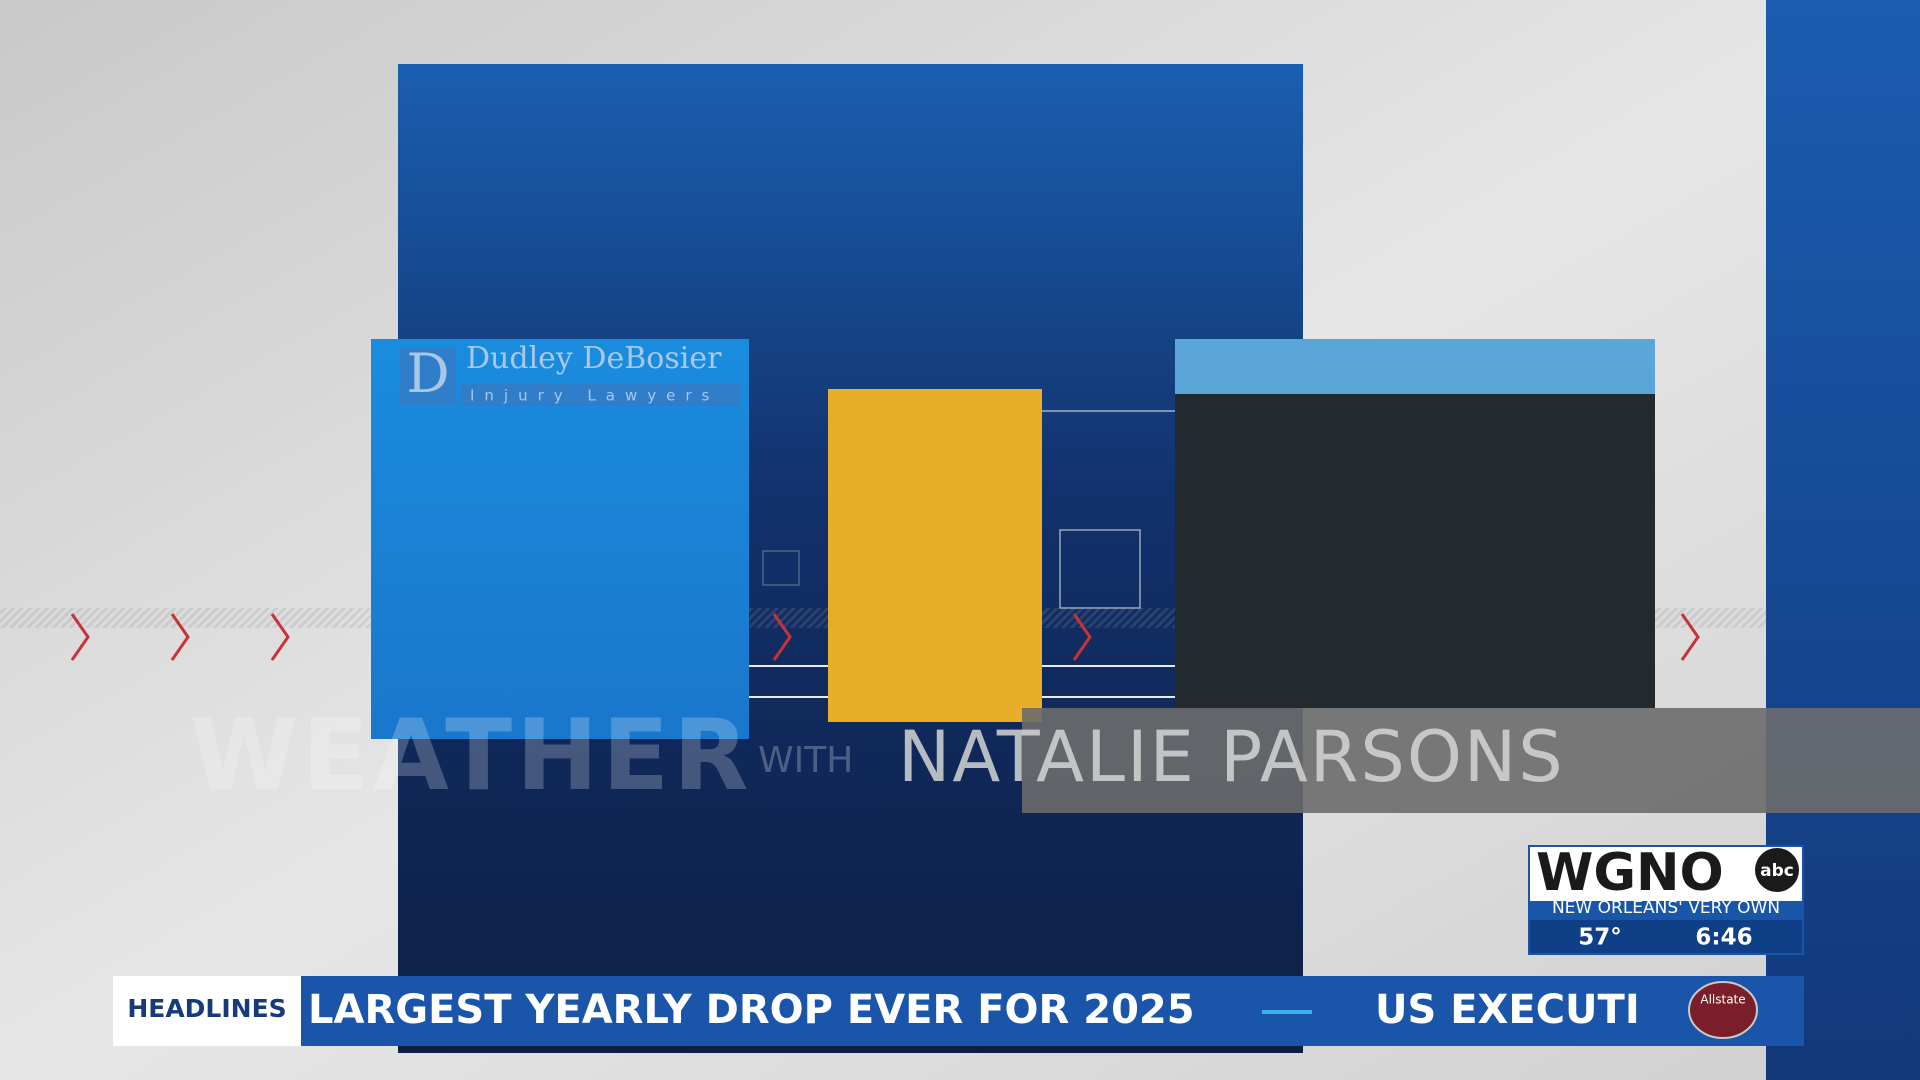 The height and width of the screenshot is (1080, 1920). Describe the element at coordinates (471, 756) in the screenshot. I see `title-main: WEATHER` at that location.